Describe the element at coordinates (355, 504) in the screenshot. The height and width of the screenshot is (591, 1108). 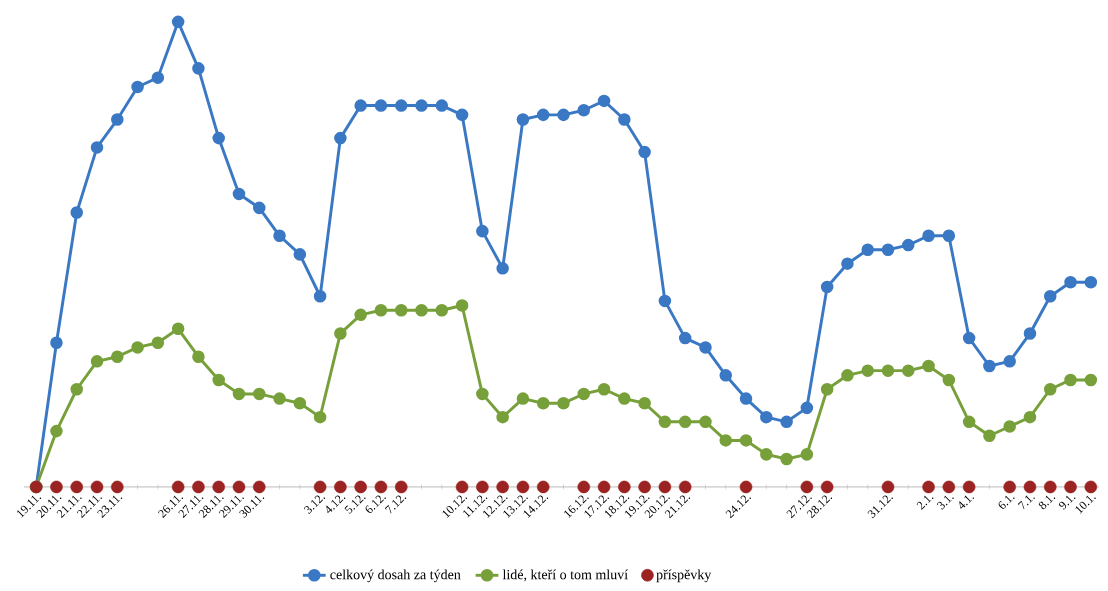
I see `x-tick-label: 5.12.` at that location.